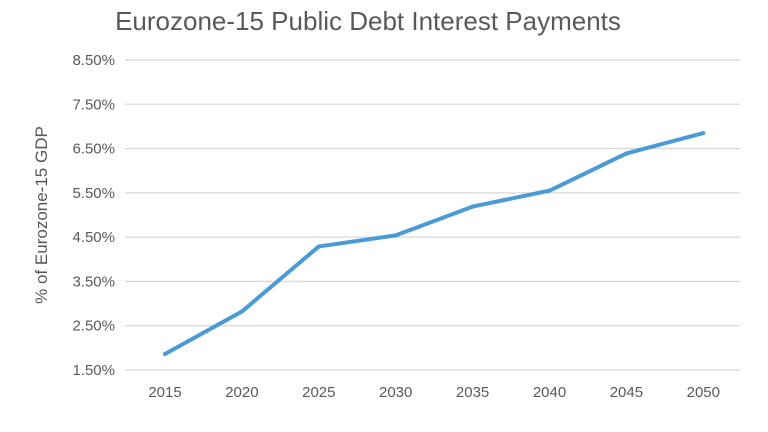 The width and height of the screenshot is (768, 432). What do you see at coordinates (703, 392) in the screenshot?
I see `x-tick-label: 2050` at bounding box center [703, 392].